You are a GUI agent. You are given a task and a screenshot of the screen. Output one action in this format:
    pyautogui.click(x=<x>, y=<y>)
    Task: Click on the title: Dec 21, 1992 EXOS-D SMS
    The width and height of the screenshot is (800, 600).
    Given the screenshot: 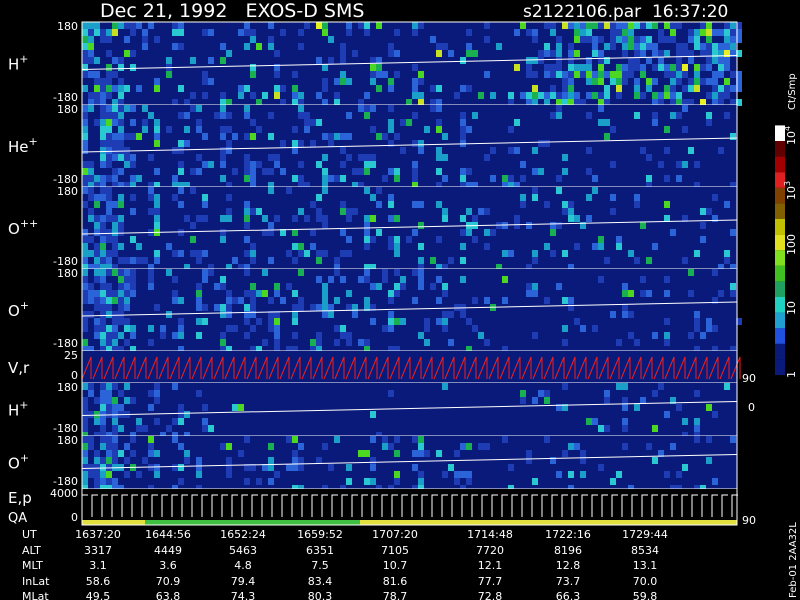 What is the action you would take?
    pyautogui.click(x=232, y=11)
    